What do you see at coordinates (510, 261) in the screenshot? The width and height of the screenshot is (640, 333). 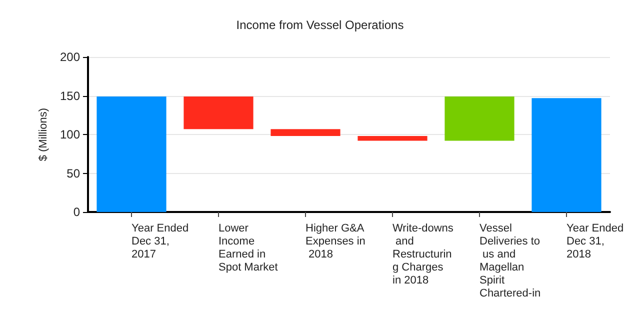 I see `x-tick-label: Vessel Deliveries to us and Magellan Spirit Chartered-in` at bounding box center [510, 261].